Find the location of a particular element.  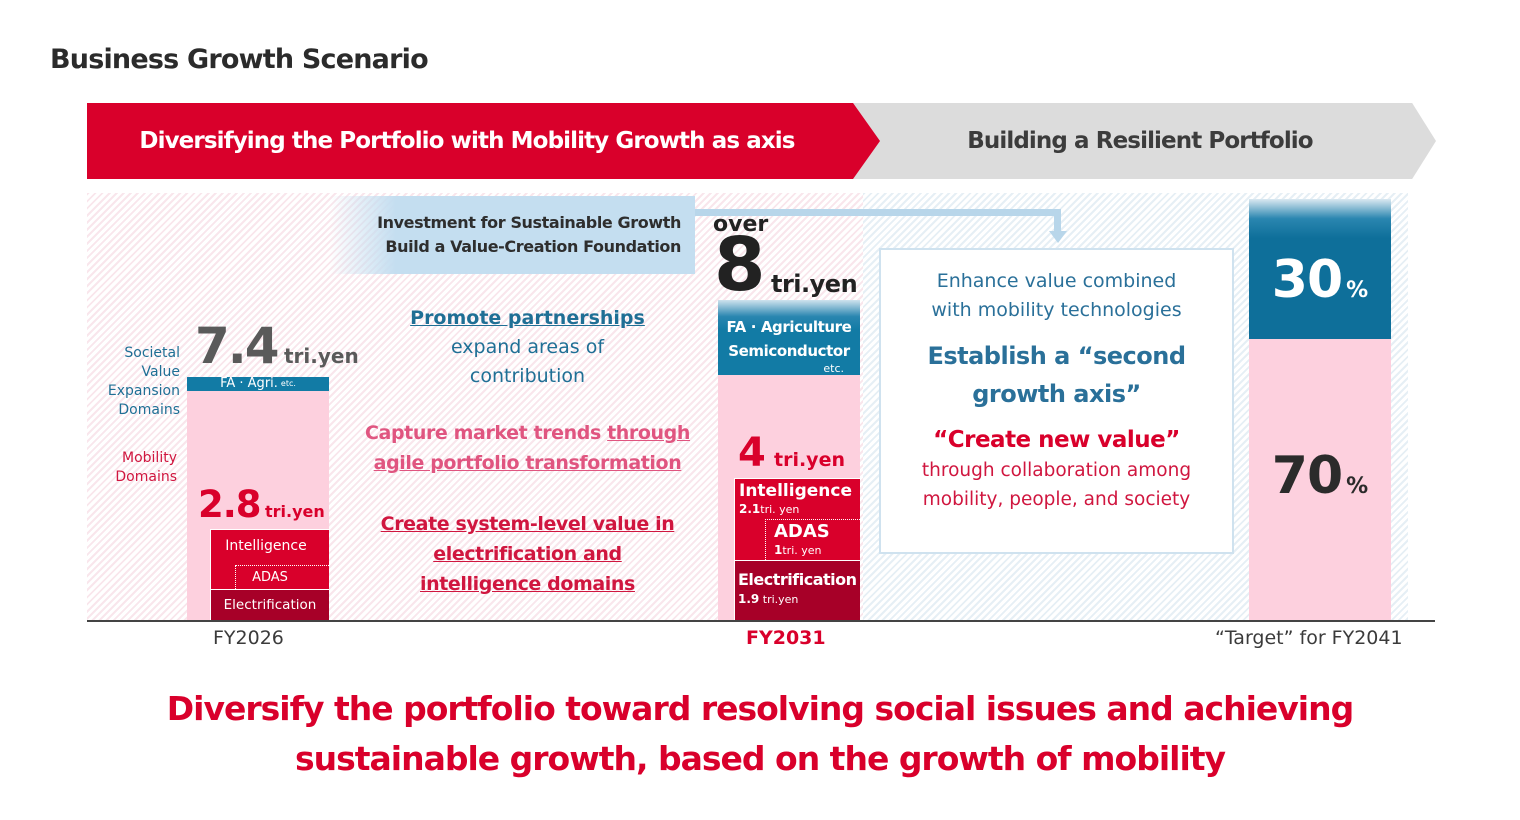

phase-banner-resilient is located at coordinates (1138, 141).